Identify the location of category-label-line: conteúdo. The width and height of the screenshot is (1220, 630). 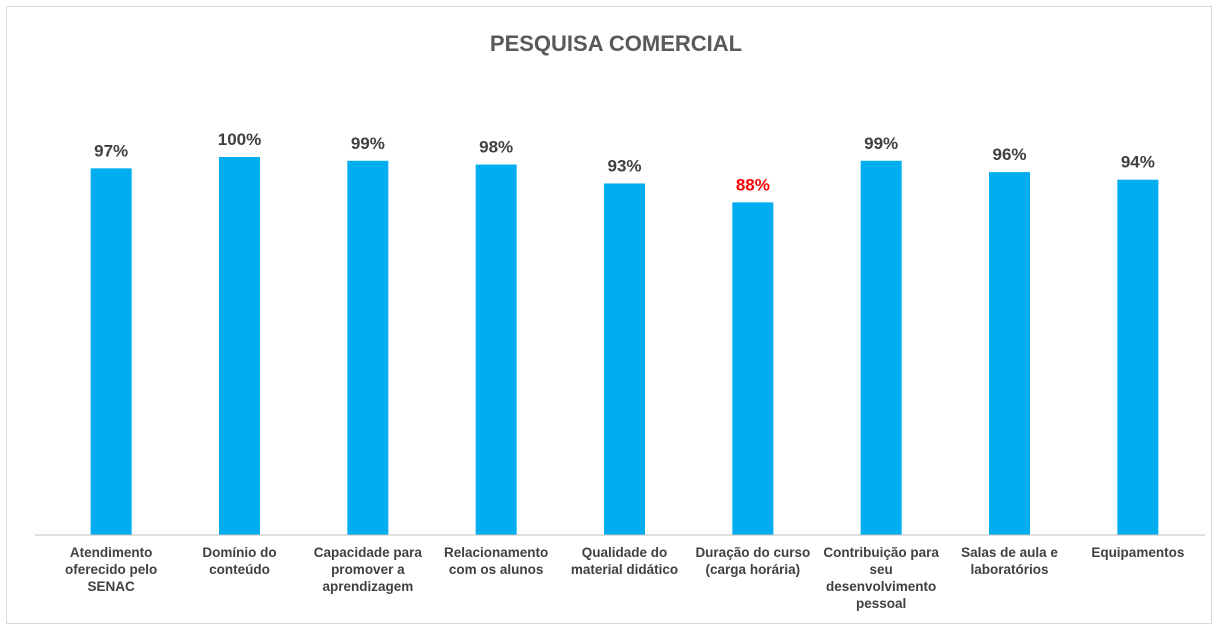
(239, 569).